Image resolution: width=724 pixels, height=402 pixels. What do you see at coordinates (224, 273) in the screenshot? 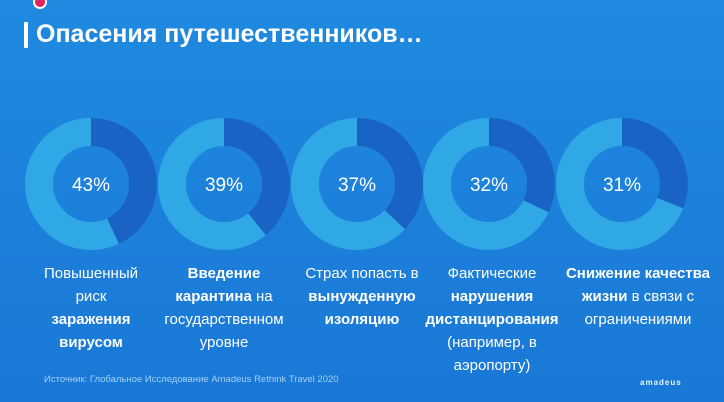
I see `caption-bold-text: Введение` at bounding box center [224, 273].